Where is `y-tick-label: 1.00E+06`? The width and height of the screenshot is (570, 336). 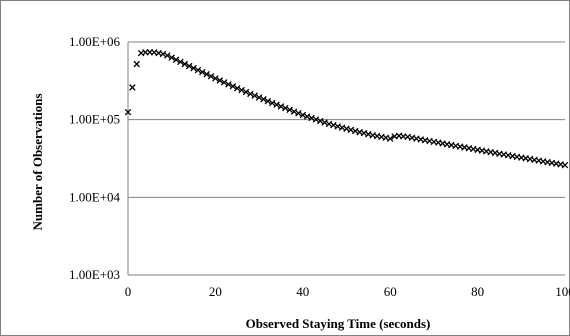 y-tick-label: 1.00E+06 is located at coordinates (95, 41).